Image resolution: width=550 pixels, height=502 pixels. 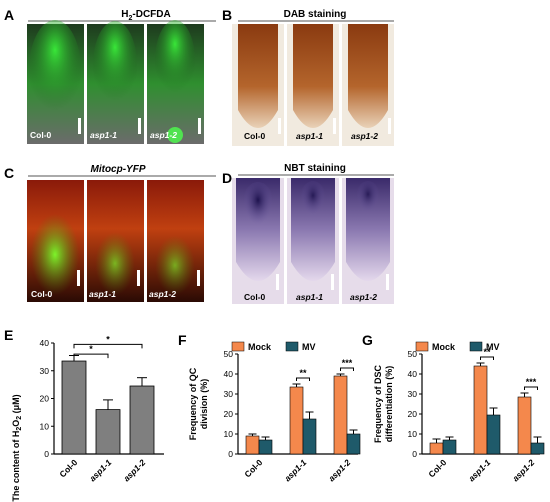 I want to click on panel-c-title: Mitocp-YFP, so click(x=118, y=169).